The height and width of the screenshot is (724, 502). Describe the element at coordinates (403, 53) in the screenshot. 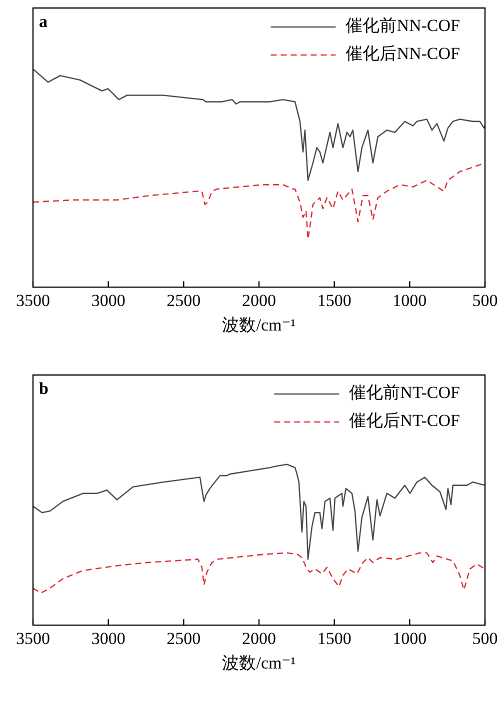

I see `legend-label: 催化后NN-COF` at that location.